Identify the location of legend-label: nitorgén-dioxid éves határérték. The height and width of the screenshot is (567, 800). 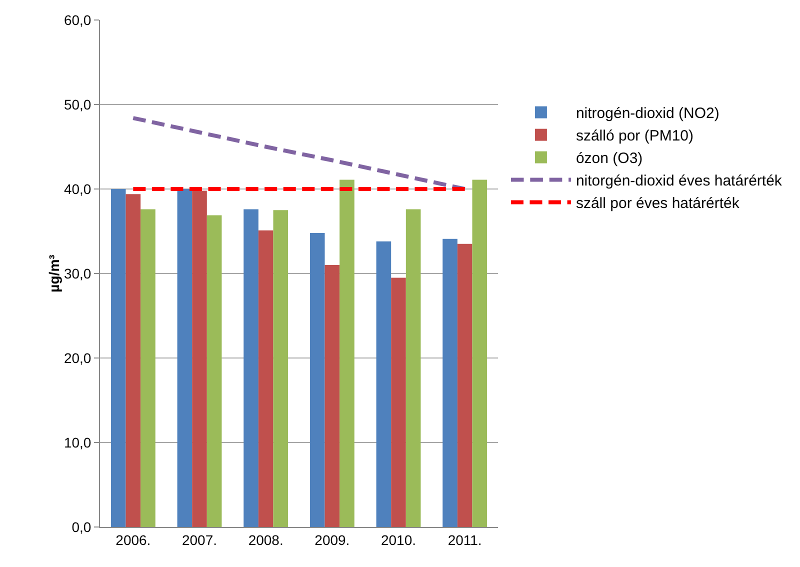
(679, 181).